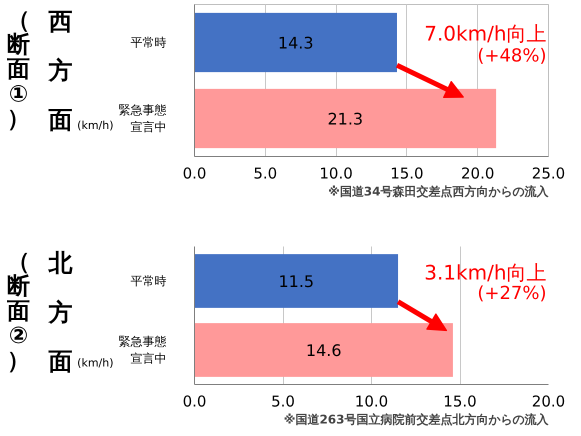  I want to click on data-label: 21.3, so click(345, 119).